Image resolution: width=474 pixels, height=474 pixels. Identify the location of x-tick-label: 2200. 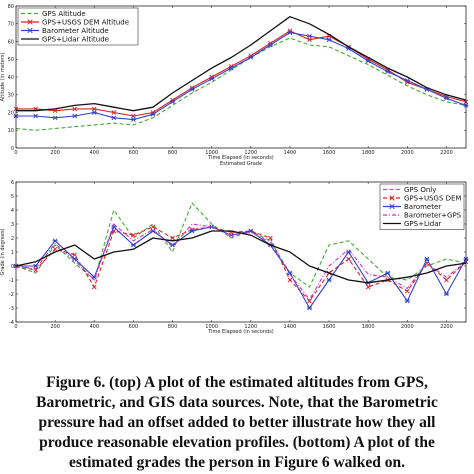
(446, 153).